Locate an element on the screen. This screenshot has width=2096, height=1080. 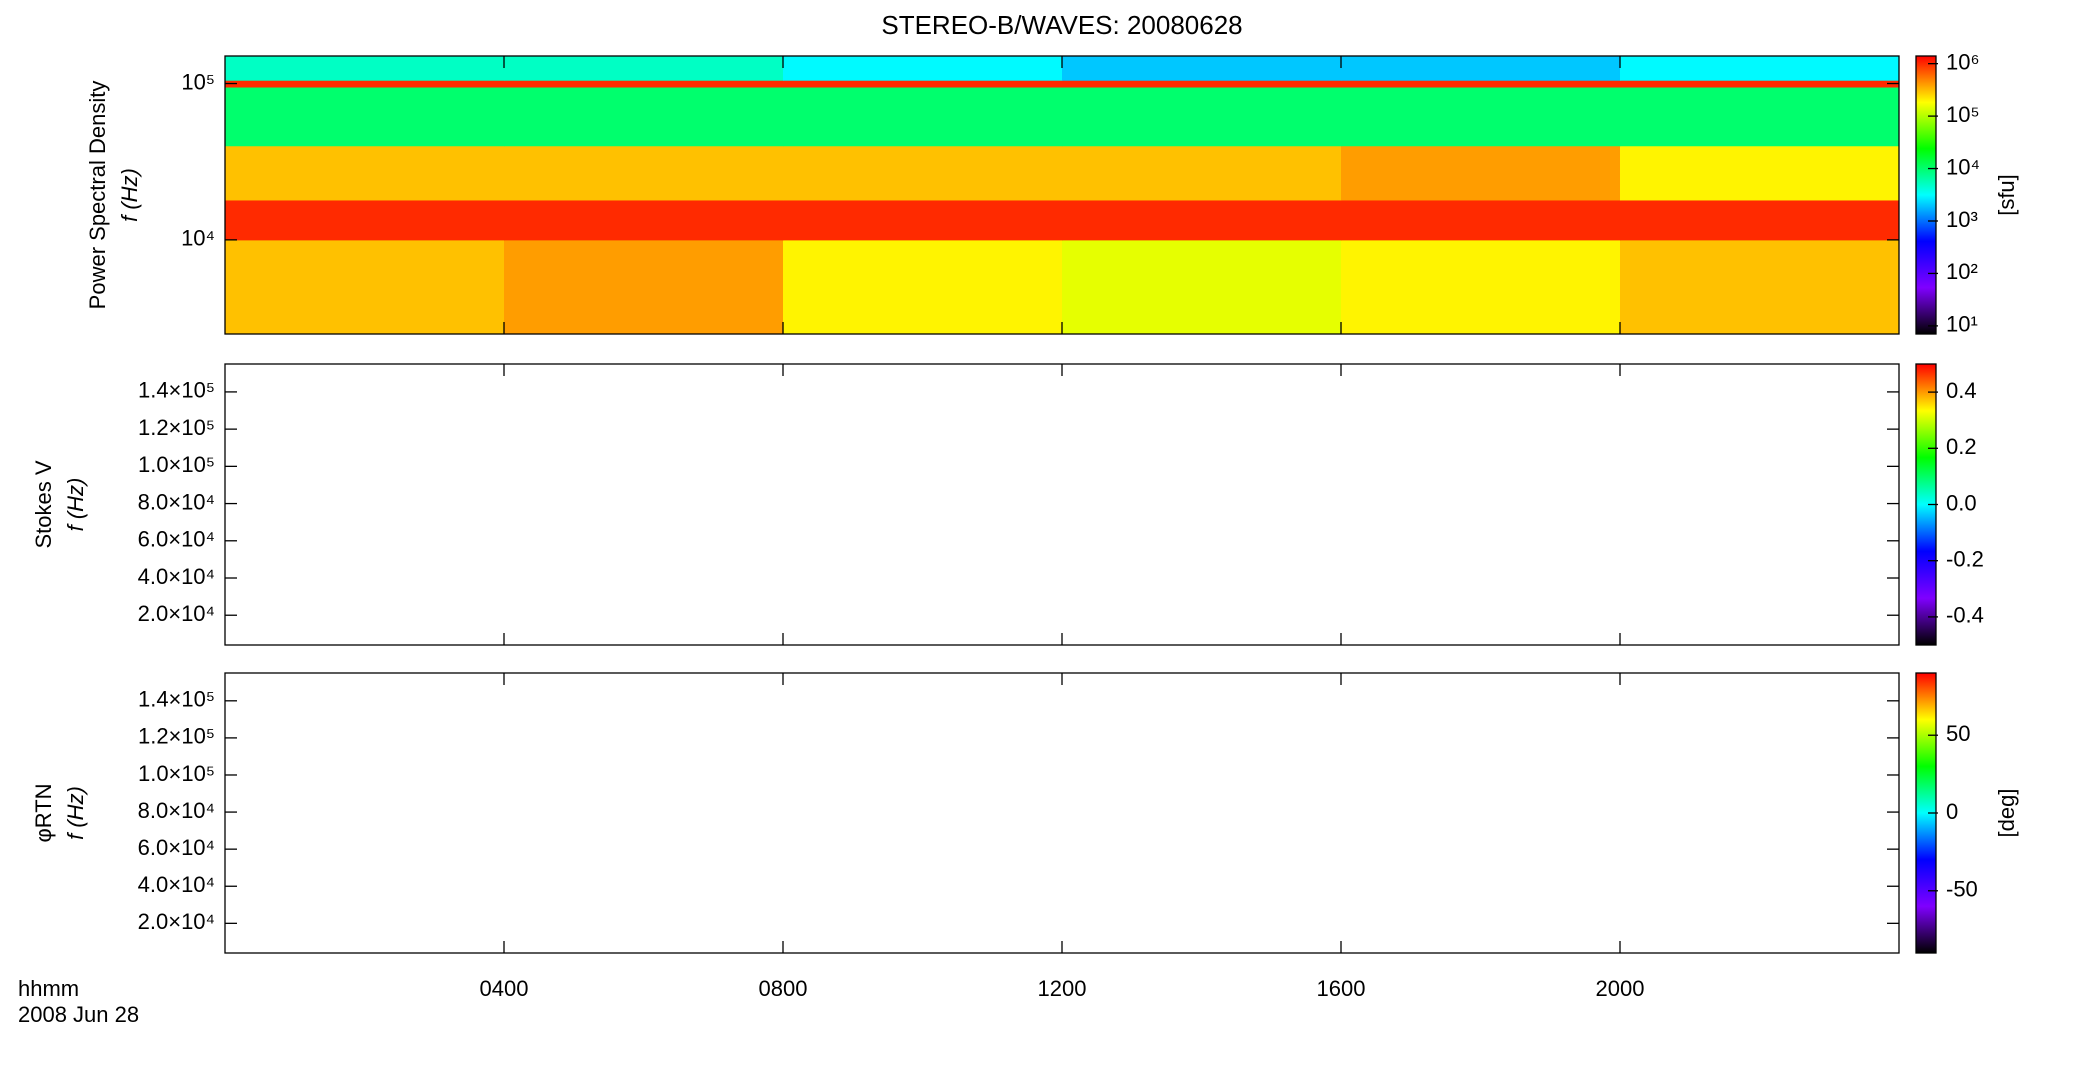
y-axis-label: Power Spectral Density is located at coordinates (97, 195).